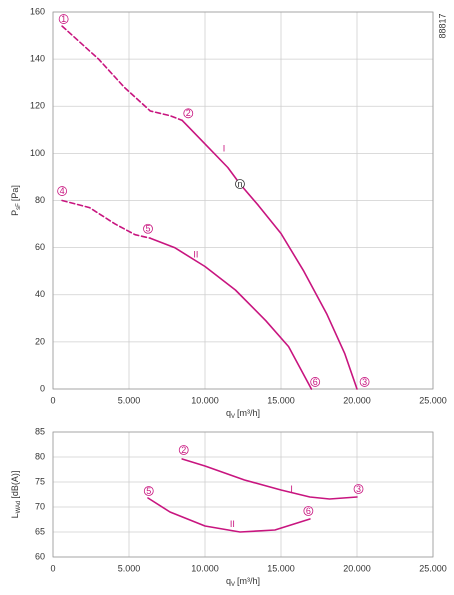 The width and height of the screenshot is (454, 595). What do you see at coordinates (40, 341) in the screenshot?
I see `y-tick-label: 20` at bounding box center [40, 341].